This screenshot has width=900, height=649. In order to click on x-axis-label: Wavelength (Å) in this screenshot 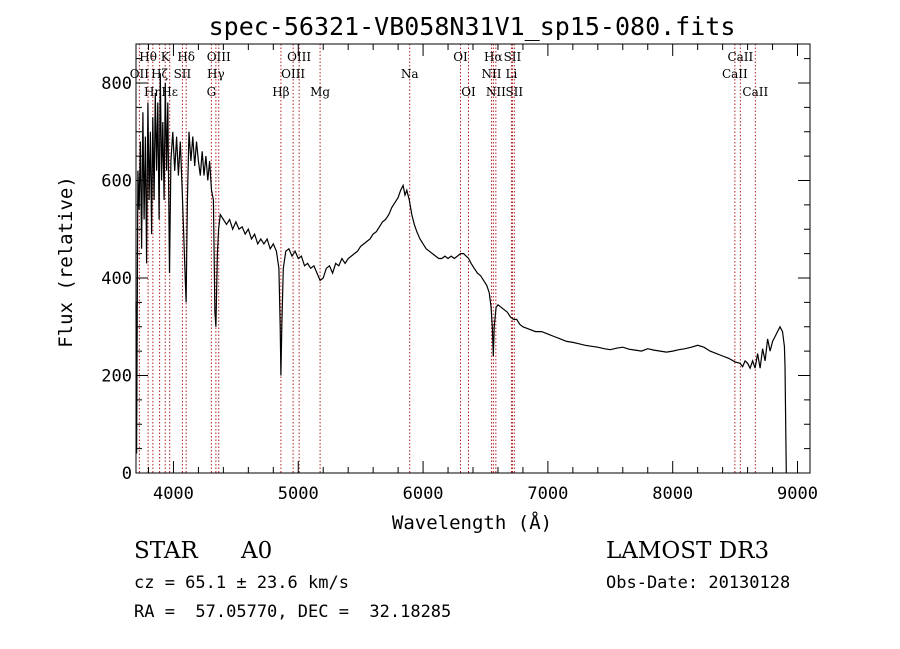, I will do `click(472, 522)`.